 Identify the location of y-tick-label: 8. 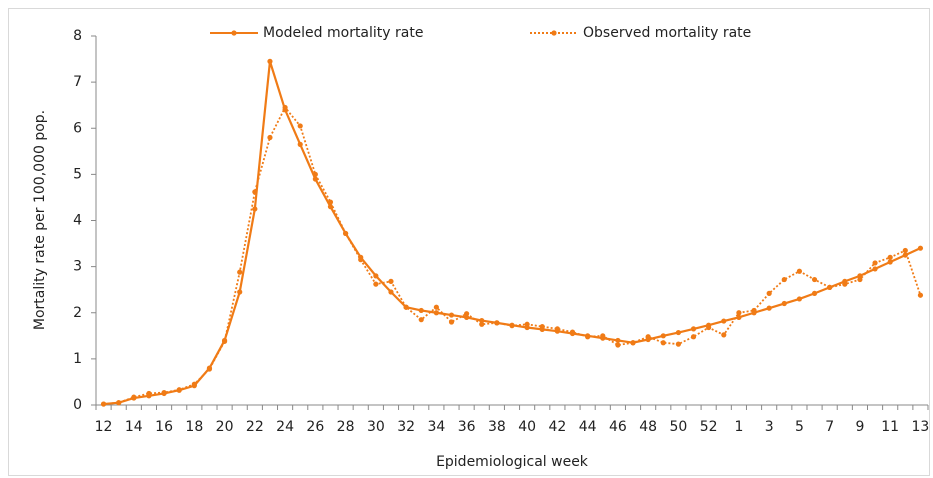
(77, 36).